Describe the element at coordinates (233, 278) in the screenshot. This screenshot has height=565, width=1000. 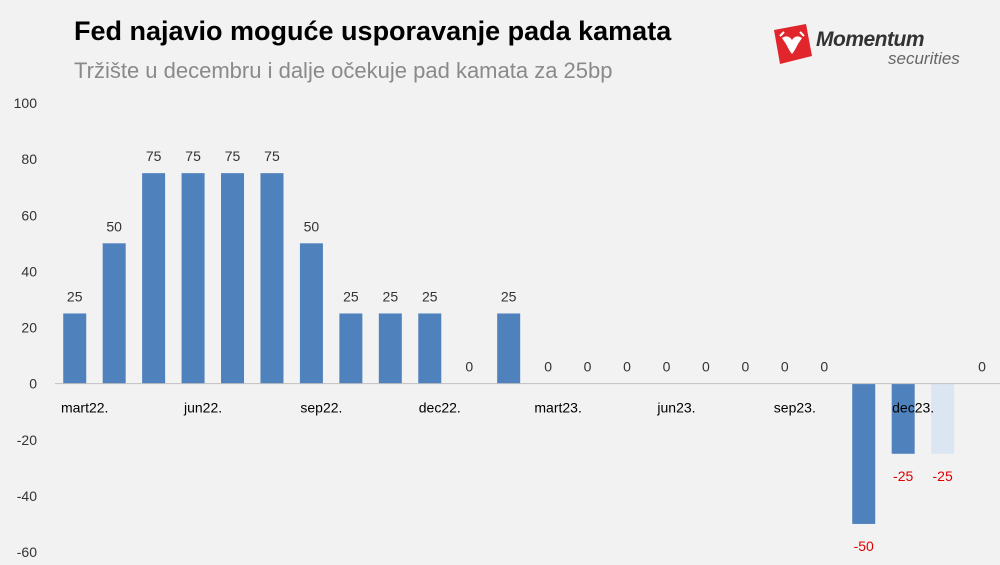
I see `bar-sep22.` at that location.